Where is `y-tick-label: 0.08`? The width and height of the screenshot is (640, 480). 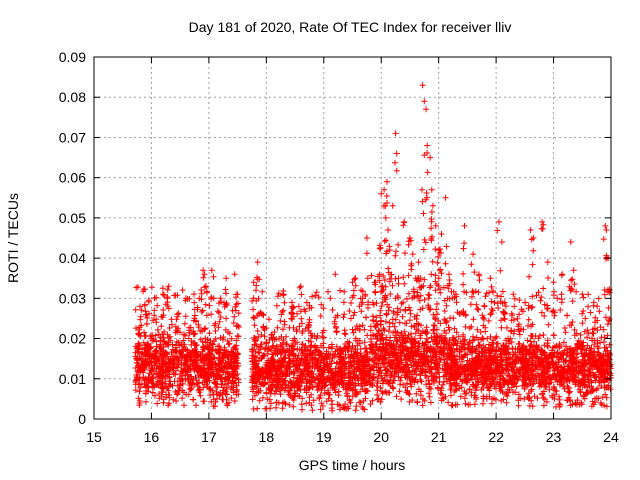 y-tick-label: 0.08 is located at coordinates (72, 97).